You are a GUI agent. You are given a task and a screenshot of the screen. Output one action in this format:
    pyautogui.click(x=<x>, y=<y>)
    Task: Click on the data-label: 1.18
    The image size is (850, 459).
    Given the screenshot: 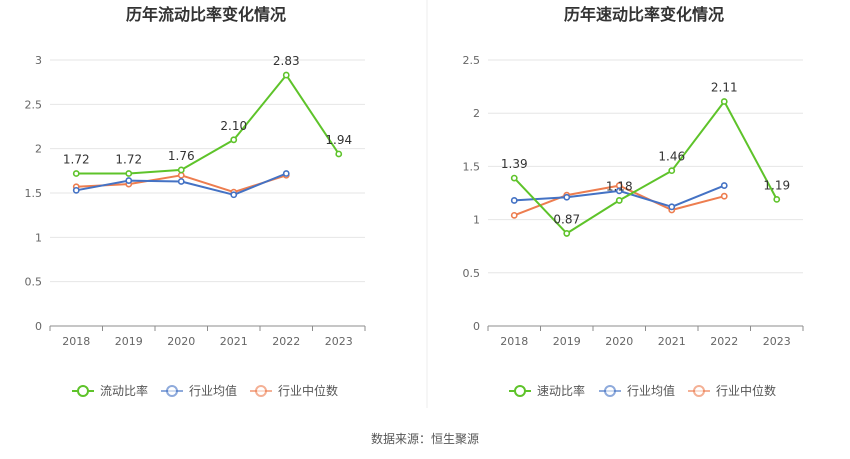 What is the action you would take?
    pyautogui.click(x=619, y=186)
    